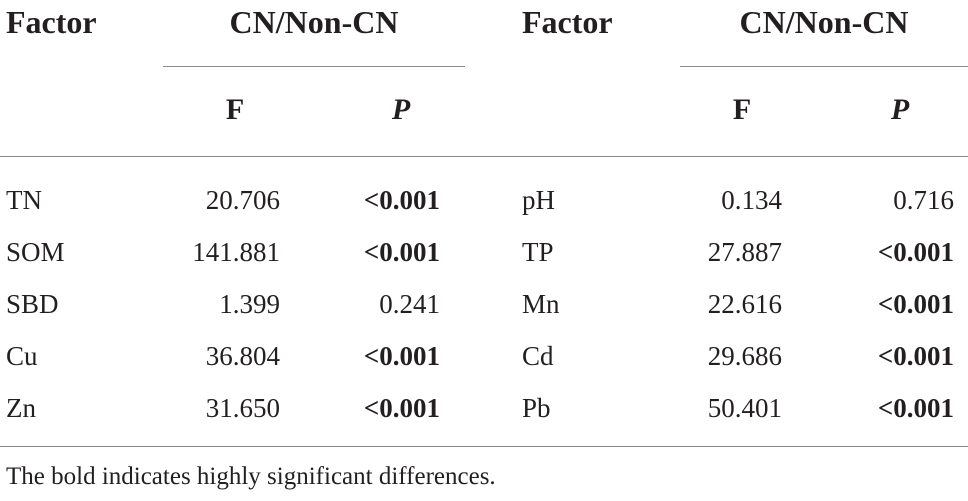  What do you see at coordinates (751, 200) in the screenshot?
I see `f-value-cell: 0.134` at bounding box center [751, 200].